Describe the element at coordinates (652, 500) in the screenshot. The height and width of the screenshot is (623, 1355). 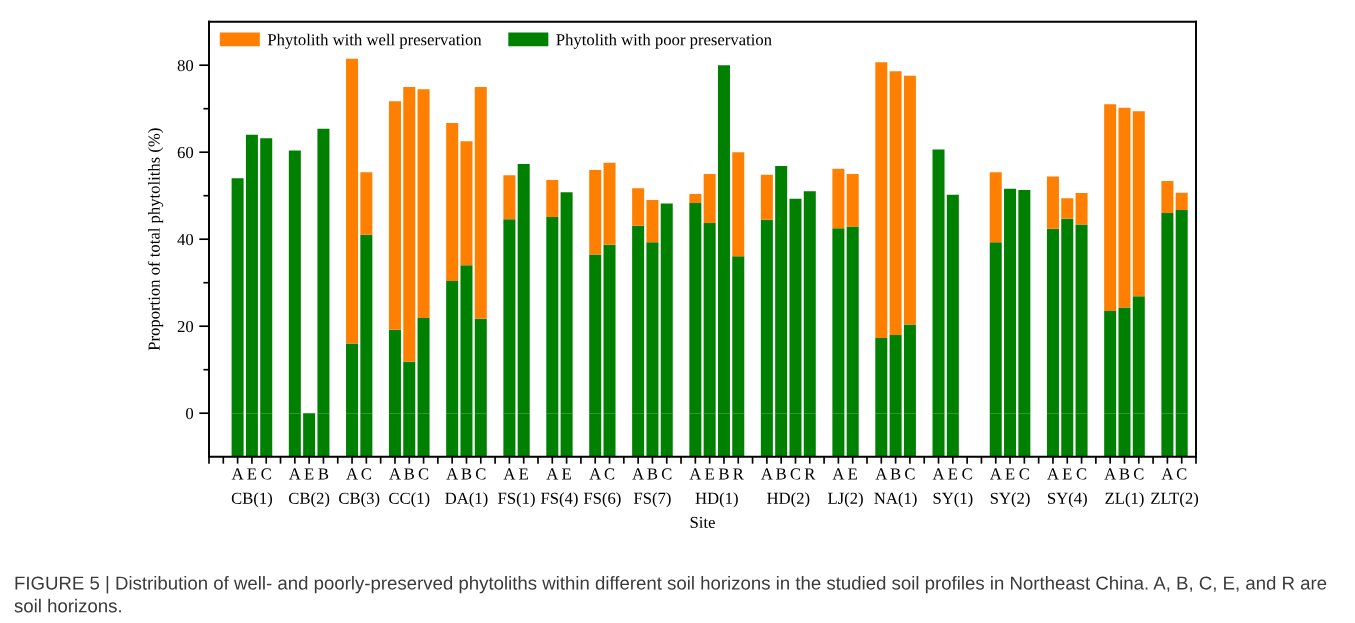
I see `text: FS(7)` at that location.